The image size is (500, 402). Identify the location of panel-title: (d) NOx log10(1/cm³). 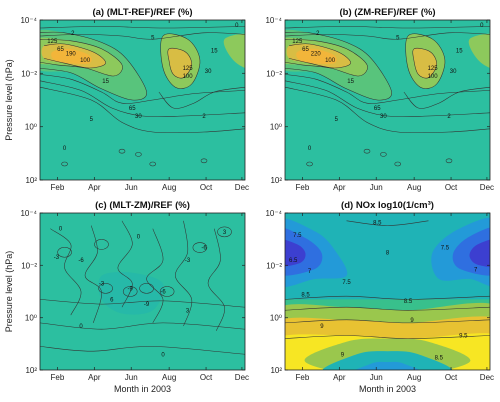
(387, 205).